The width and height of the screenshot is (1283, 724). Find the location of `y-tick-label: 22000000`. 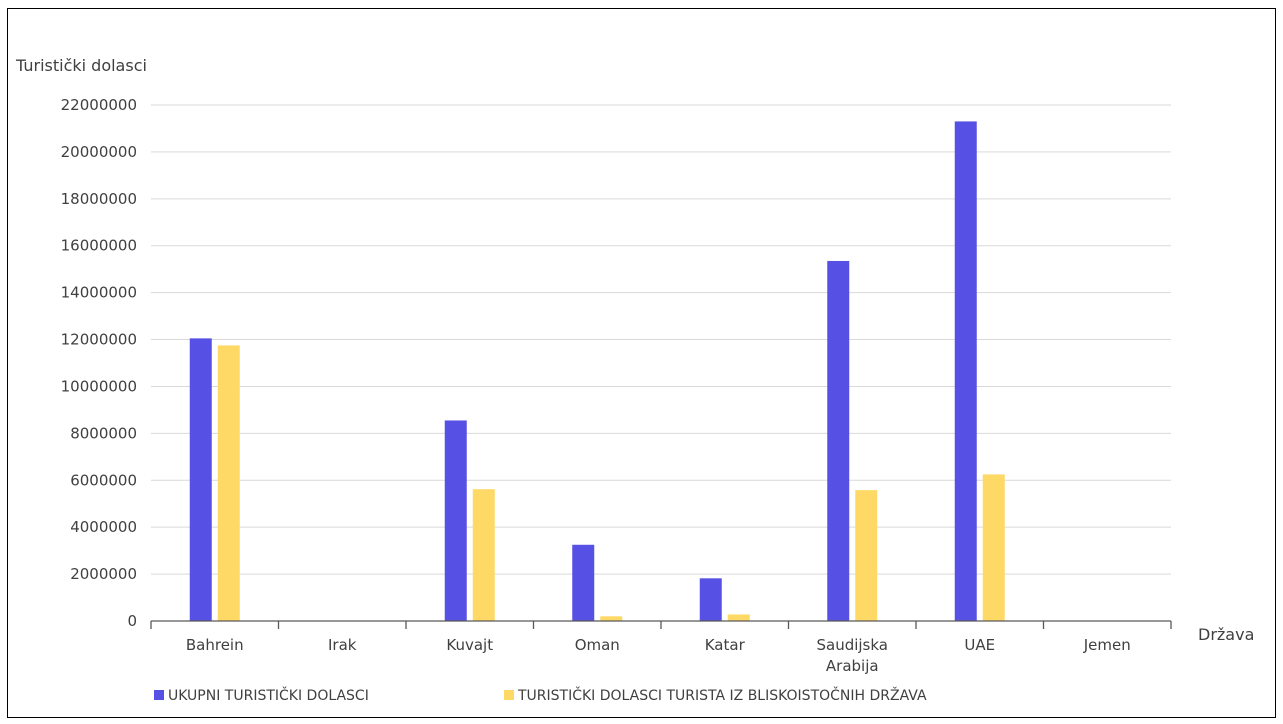

y-tick-label: 22000000 is located at coordinates (99, 105).